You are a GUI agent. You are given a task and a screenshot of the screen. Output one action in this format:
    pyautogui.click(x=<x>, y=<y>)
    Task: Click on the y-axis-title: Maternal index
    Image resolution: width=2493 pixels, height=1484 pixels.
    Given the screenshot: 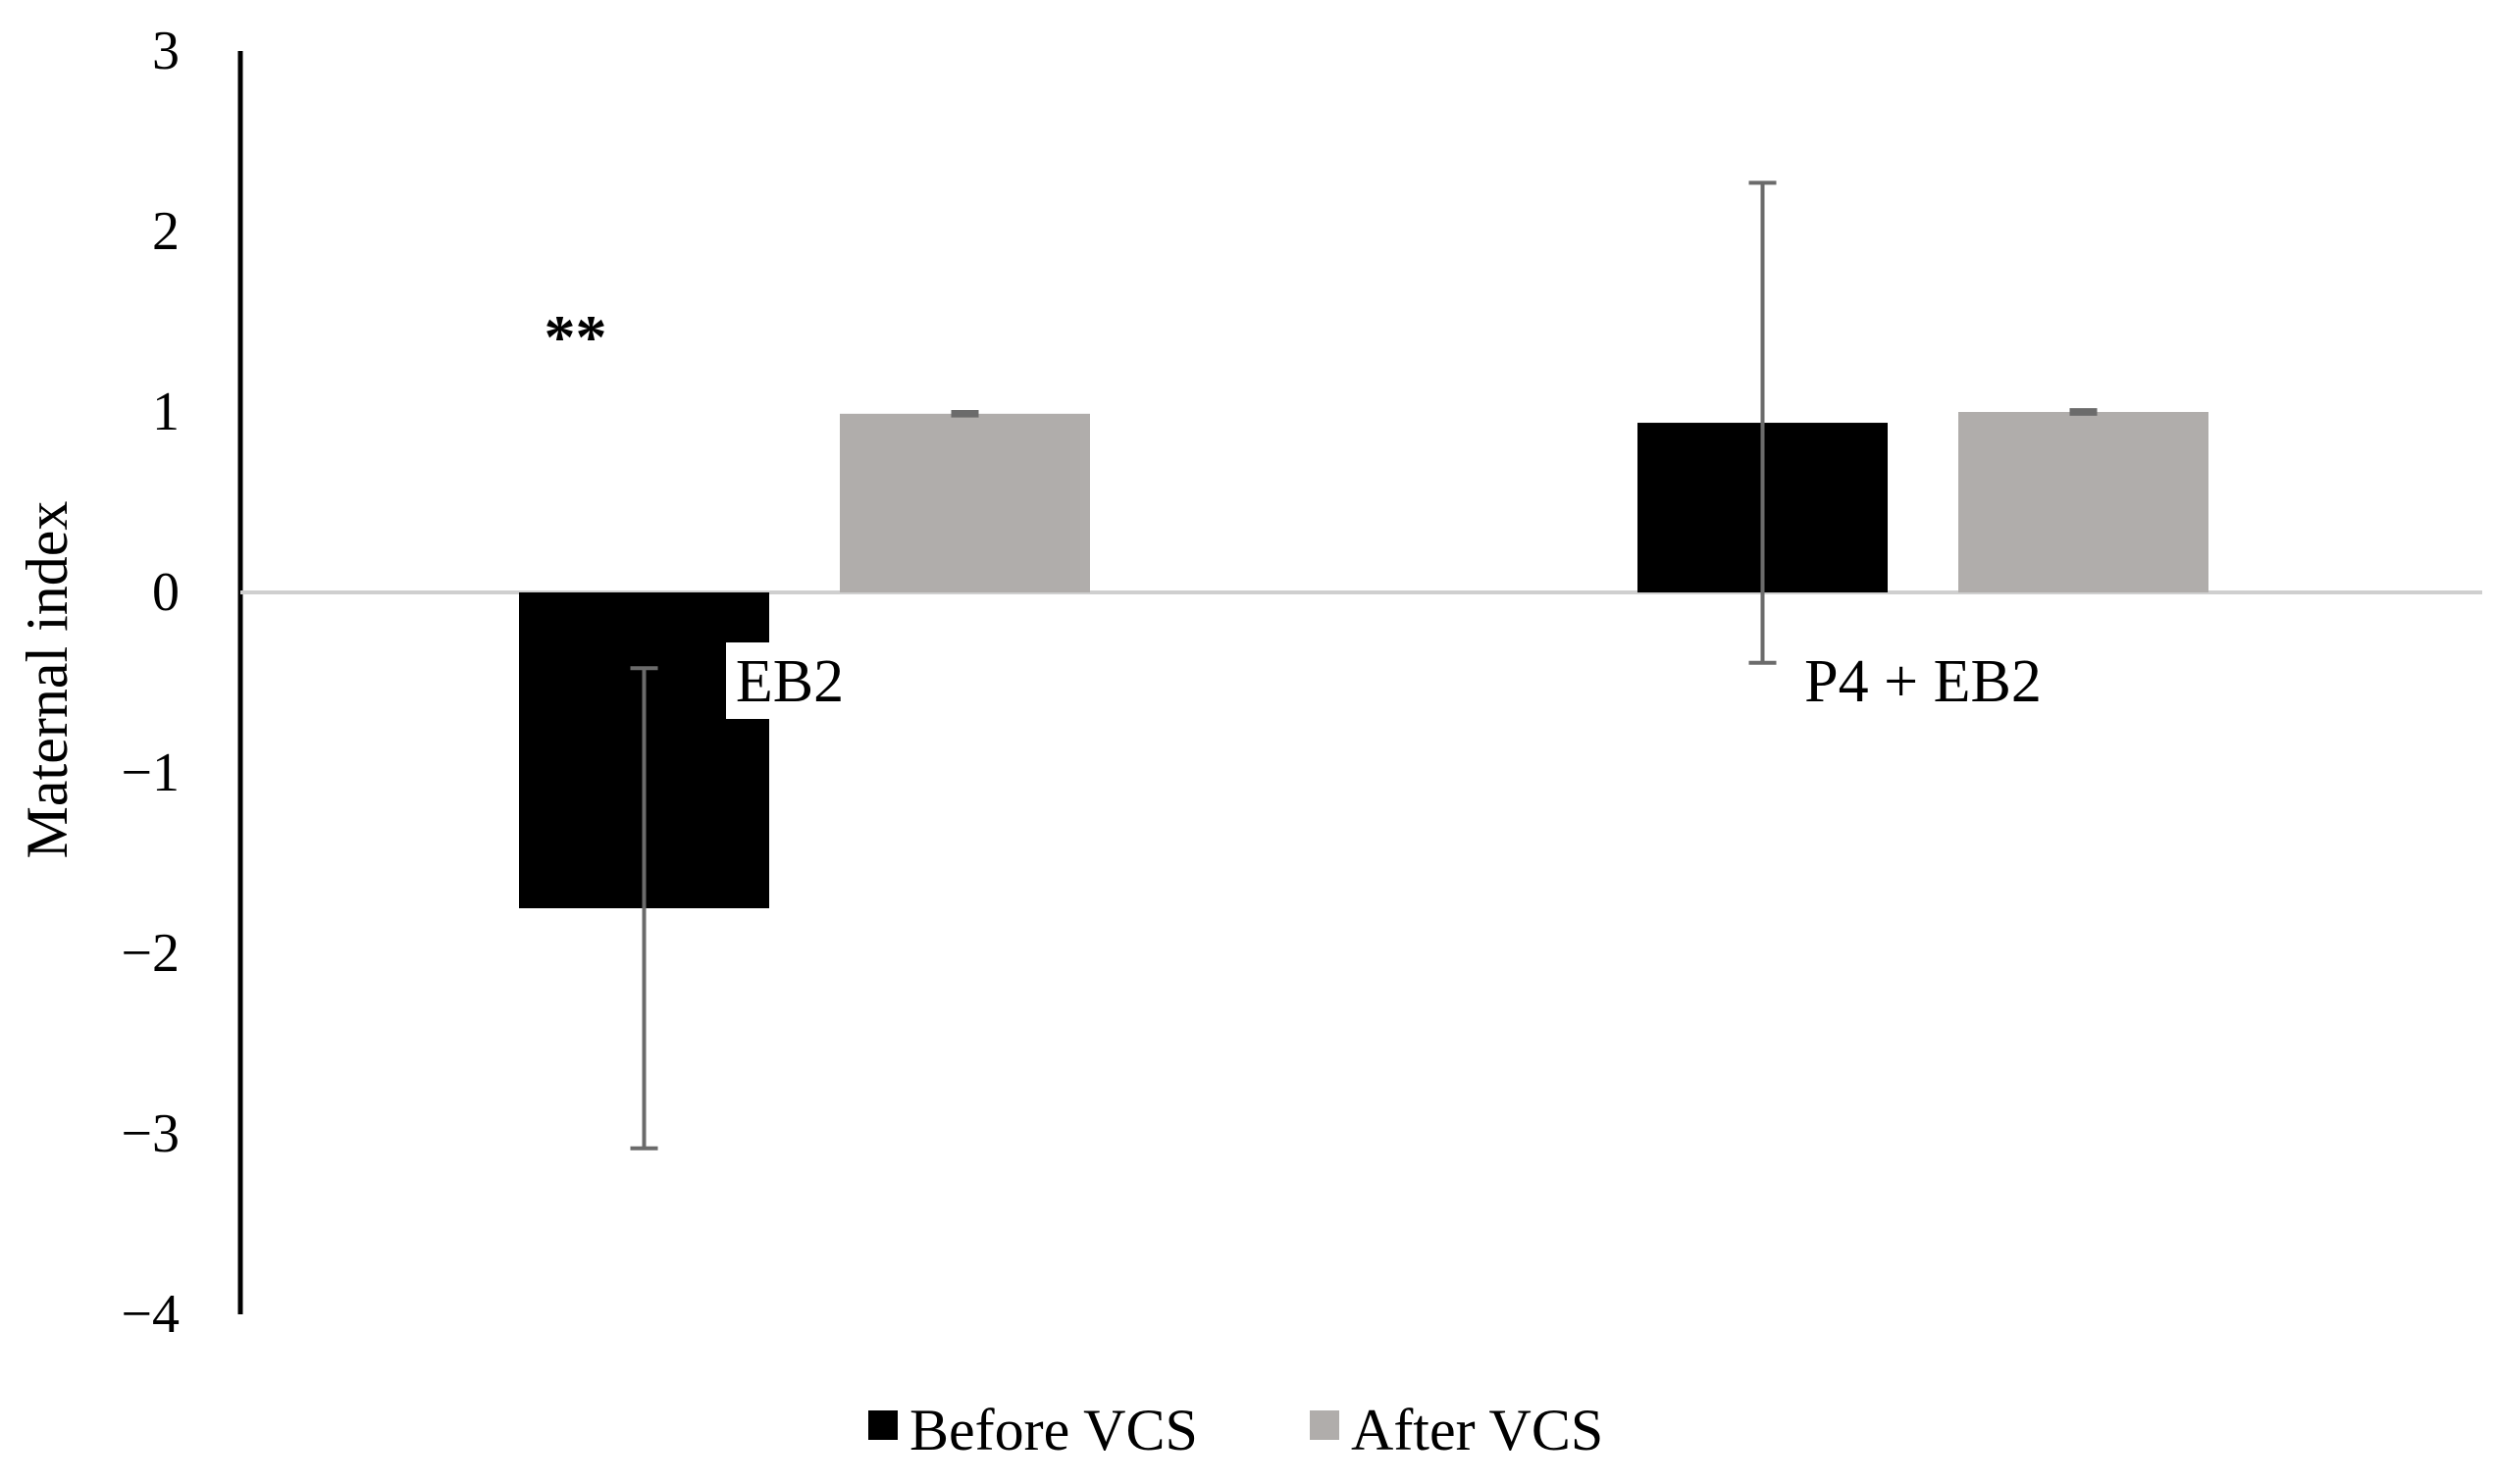 What is the action you would take?
    pyautogui.click(x=47, y=680)
    